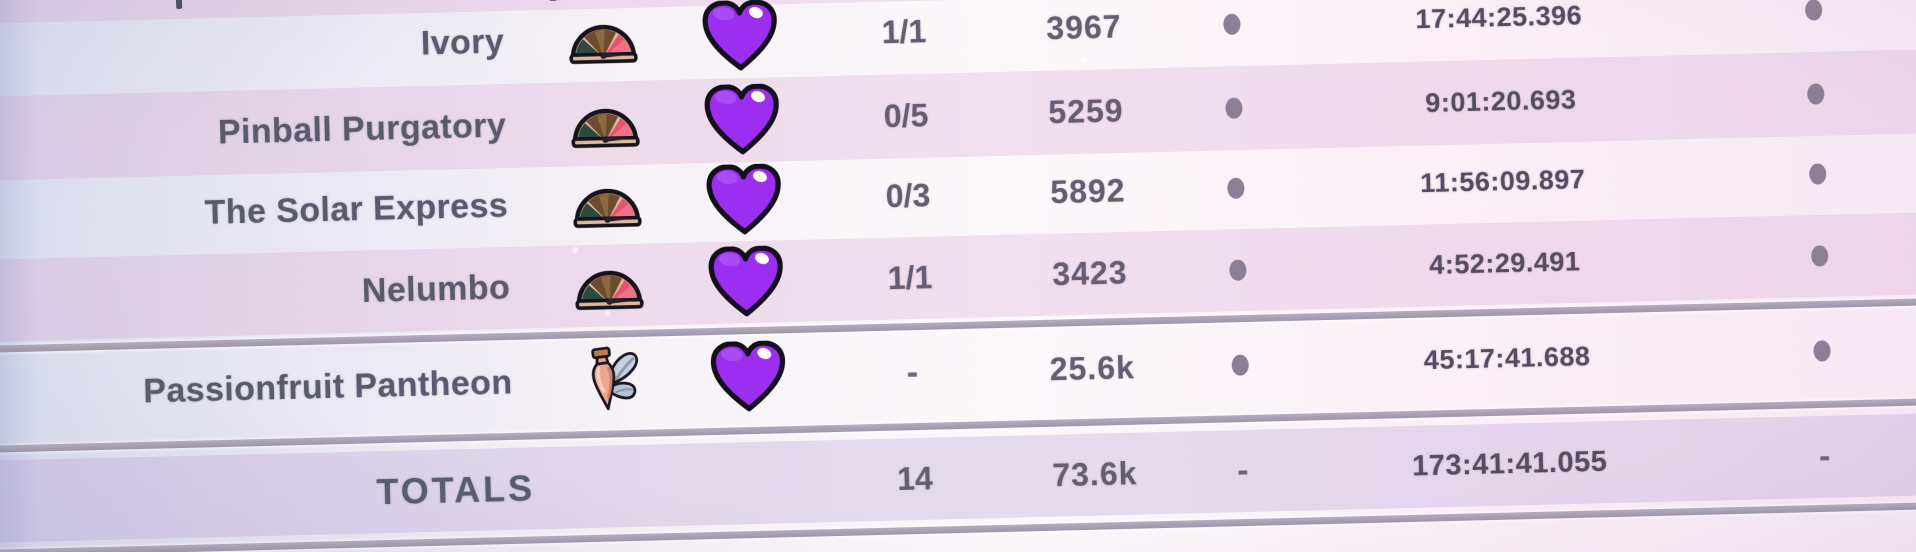 This screenshot has width=1916, height=552. I want to click on glyph-fragment, so click(179, 5).